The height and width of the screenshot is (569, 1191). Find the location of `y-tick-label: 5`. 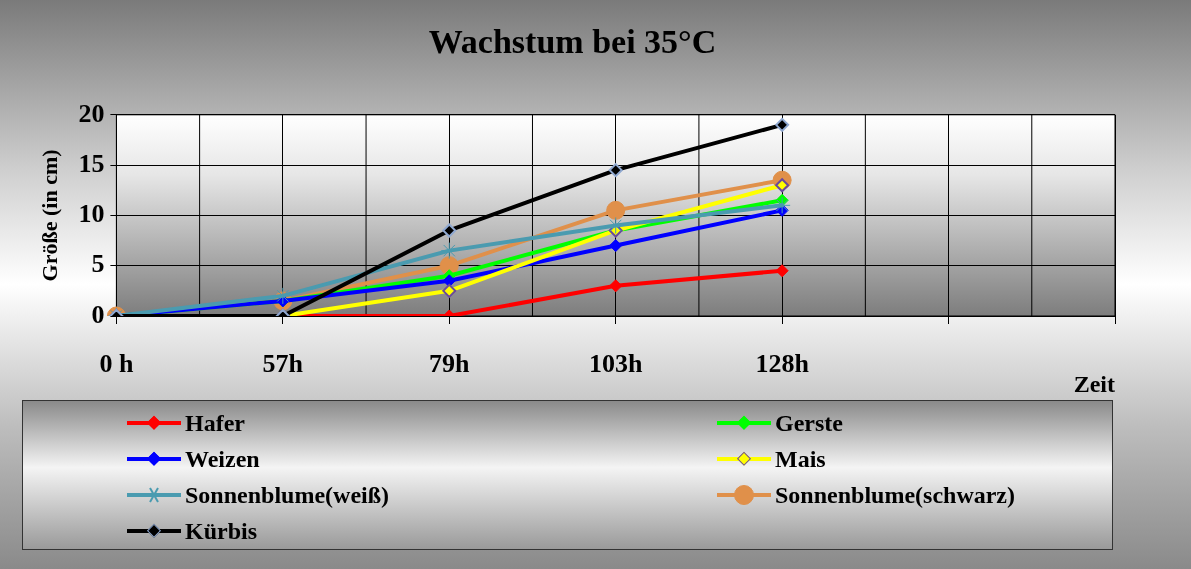

y-tick-label: 5 is located at coordinates (98, 264).